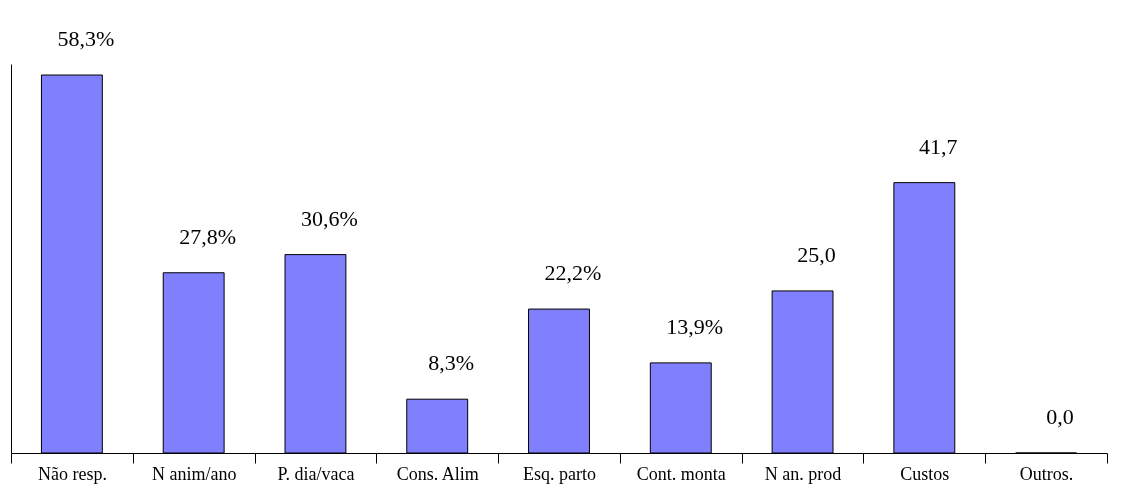 The width and height of the screenshot is (1128, 491). I want to click on data-label: 27,8%, so click(208, 236).